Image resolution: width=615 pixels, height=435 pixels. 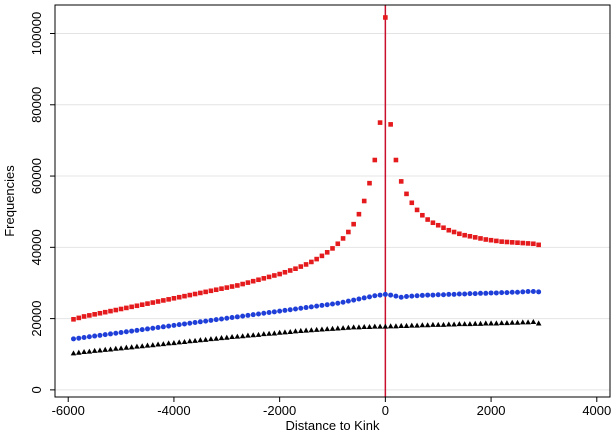 What do you see at coordinates (331, 407) in the screenshot?
I see `x-axis-ticks: -6000 -4000 -2000 0 2000 4000` at bounding box center [331, 407].